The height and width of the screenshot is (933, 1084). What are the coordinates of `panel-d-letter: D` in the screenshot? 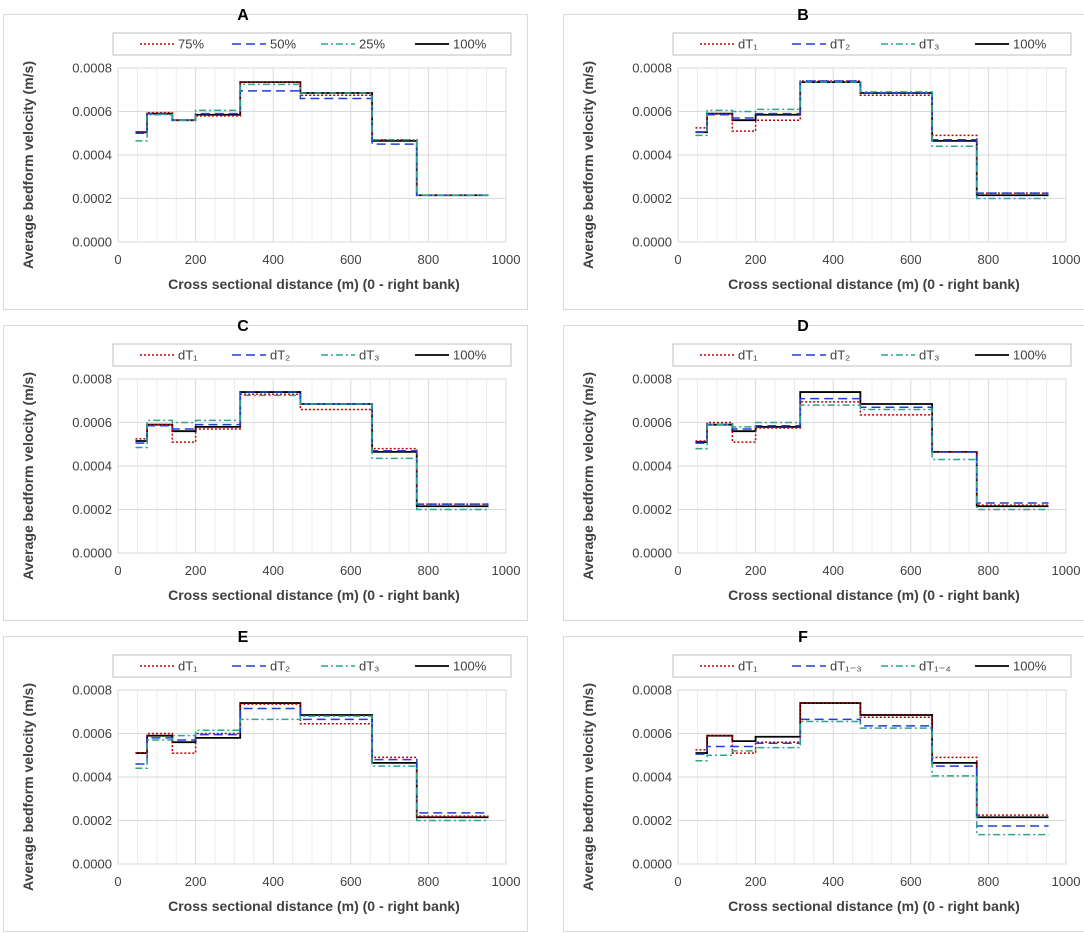 It's located at (803, 326).